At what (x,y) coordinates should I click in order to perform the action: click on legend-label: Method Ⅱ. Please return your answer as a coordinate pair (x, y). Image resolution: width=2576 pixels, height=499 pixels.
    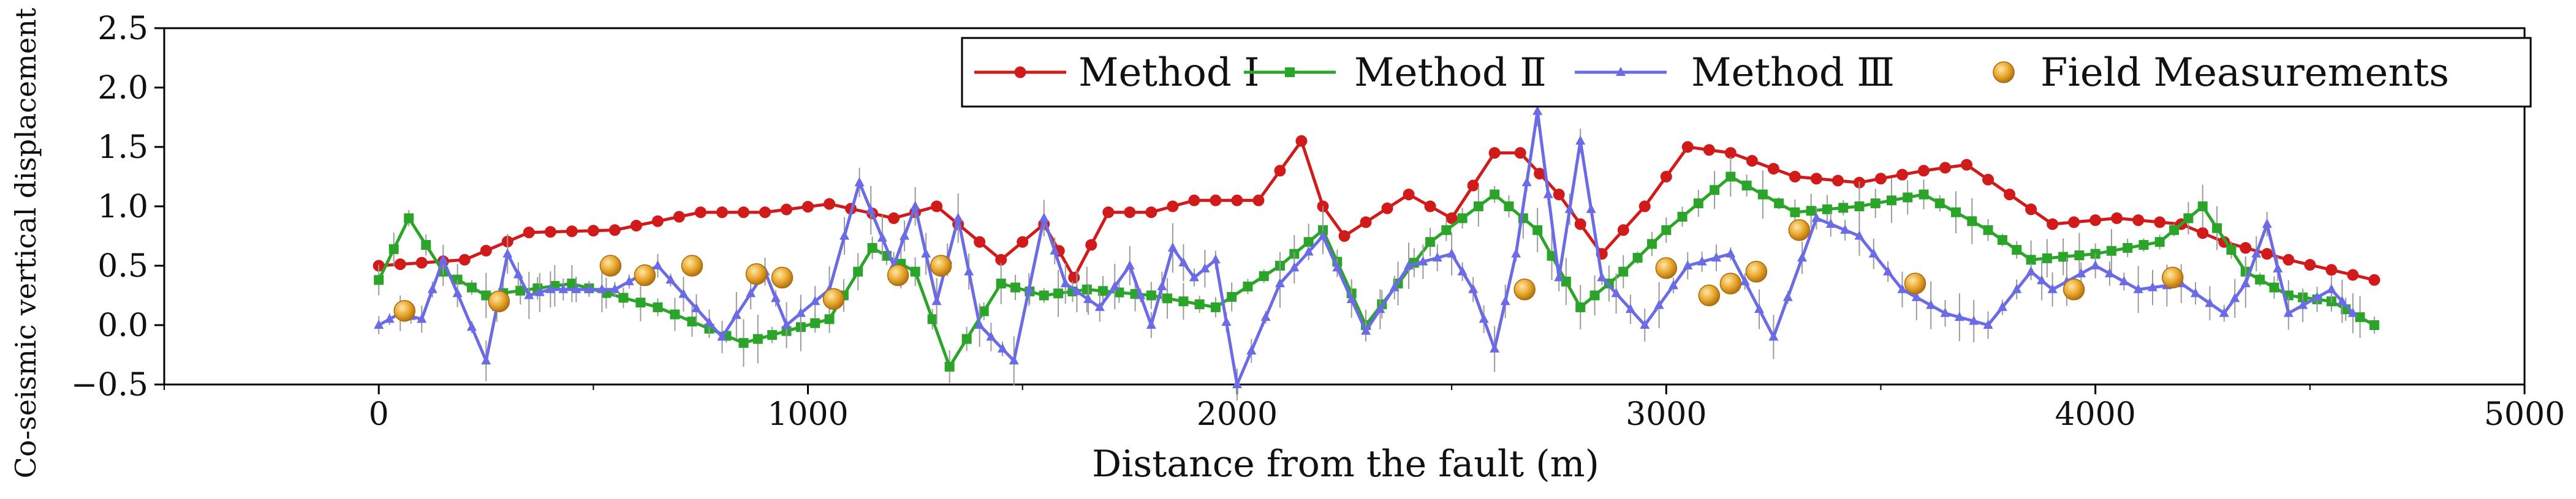
    Looking at the image, I should click on (1450, 73).